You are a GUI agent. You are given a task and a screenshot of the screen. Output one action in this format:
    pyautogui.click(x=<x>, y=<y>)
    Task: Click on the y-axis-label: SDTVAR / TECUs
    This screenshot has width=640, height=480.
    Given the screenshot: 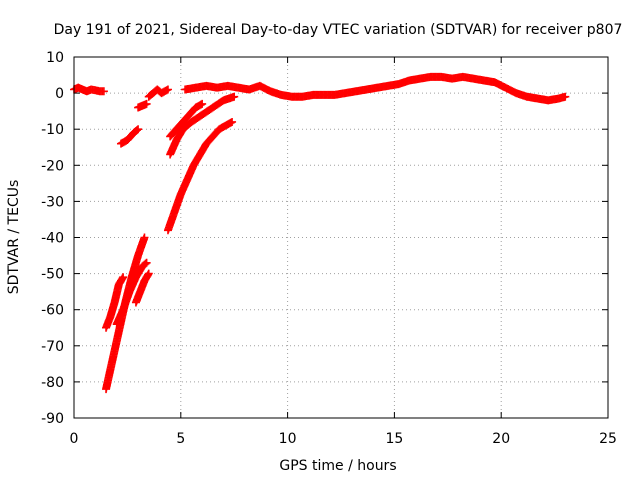 What is the action you would take?
    pyautogui.click(x=14, y=237)
    